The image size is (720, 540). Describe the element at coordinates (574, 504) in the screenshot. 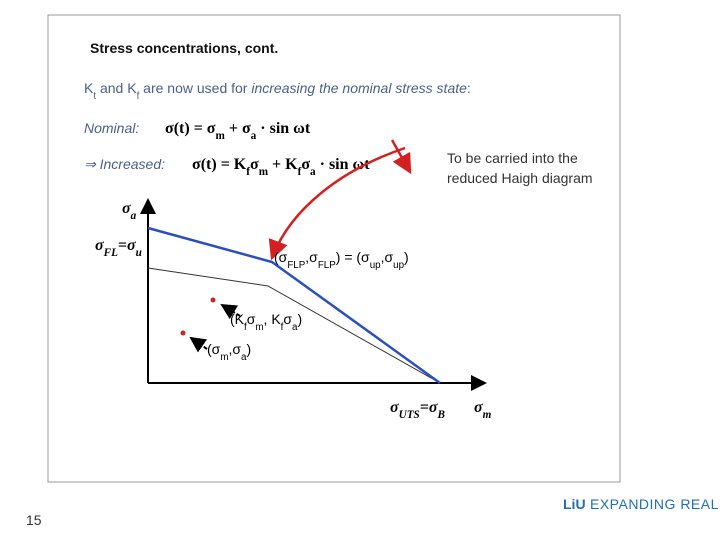

I see `logo: LiU` at that location.